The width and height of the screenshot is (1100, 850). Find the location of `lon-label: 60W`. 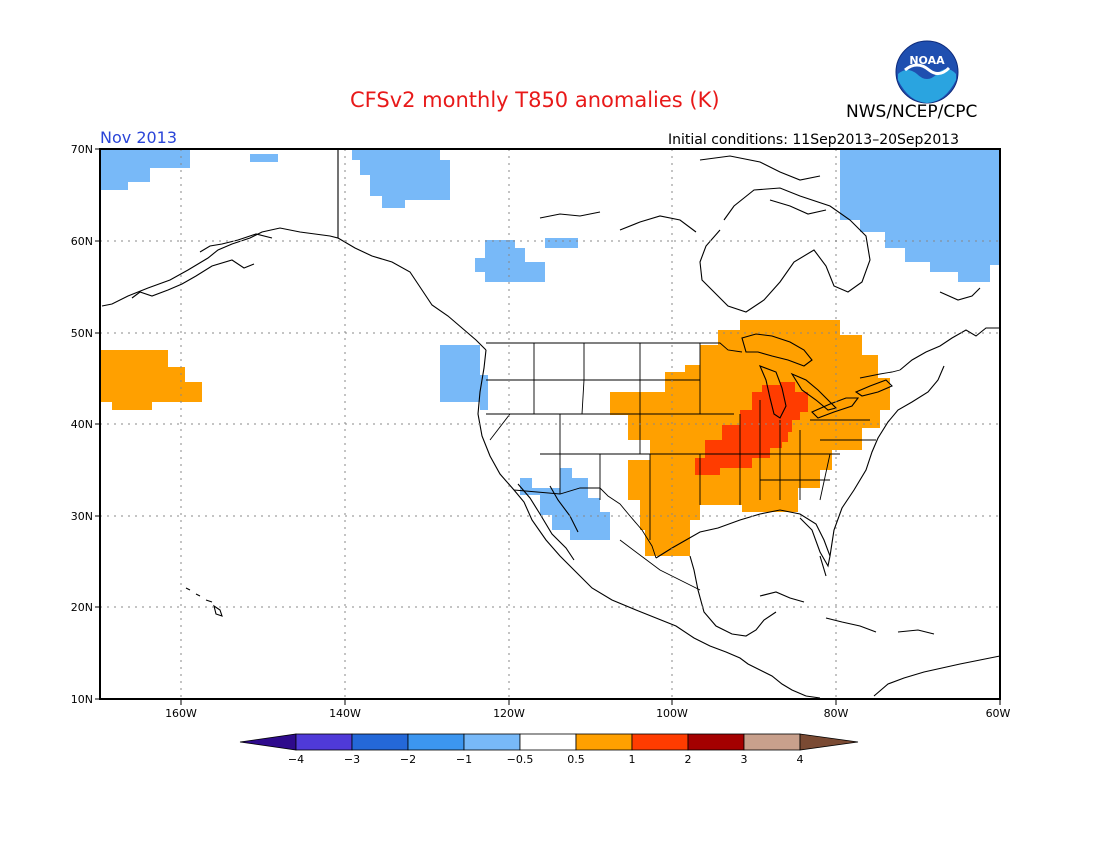

lon-label: 60W is located at coordinates (998, 713).